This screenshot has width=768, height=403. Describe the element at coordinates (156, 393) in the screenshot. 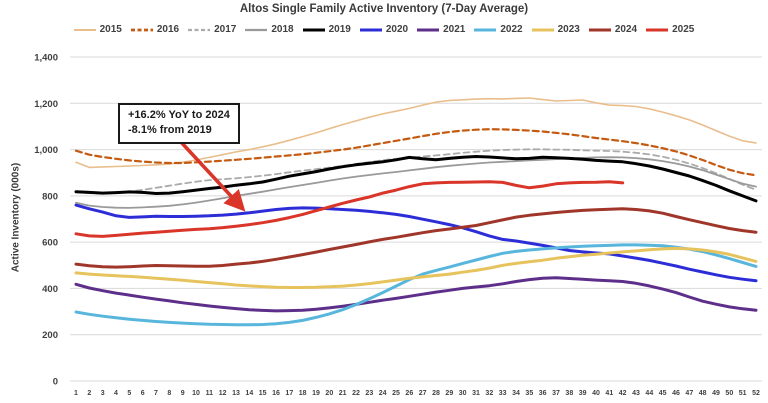

I see `x-tick-7: 7` at that location.